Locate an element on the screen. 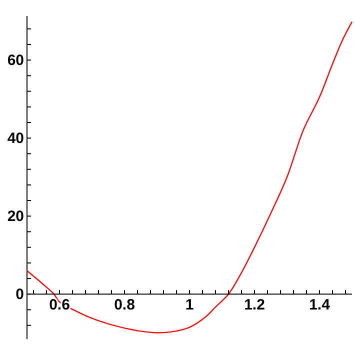 The height and width of the screenshot is (355, 355). x-tick-label: 1.4 is located at coordinates (320, 305).